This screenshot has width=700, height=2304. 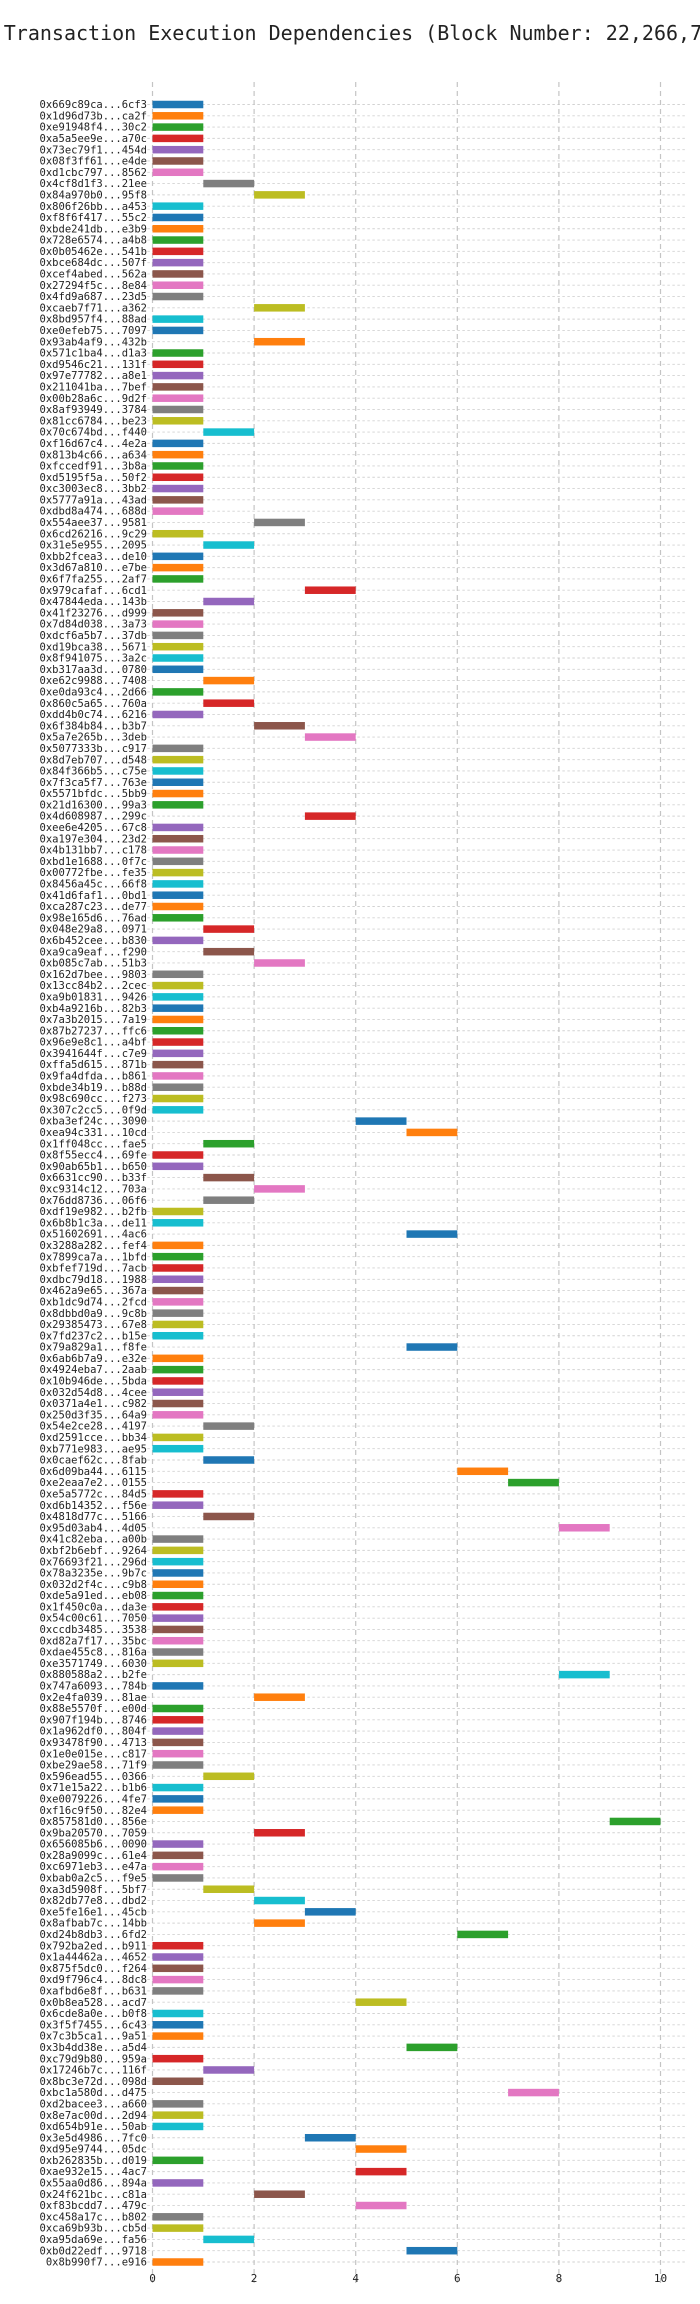 I want to click on transaction-label: 0x1ff048cc...fae5, so click(x=93, y=1144).